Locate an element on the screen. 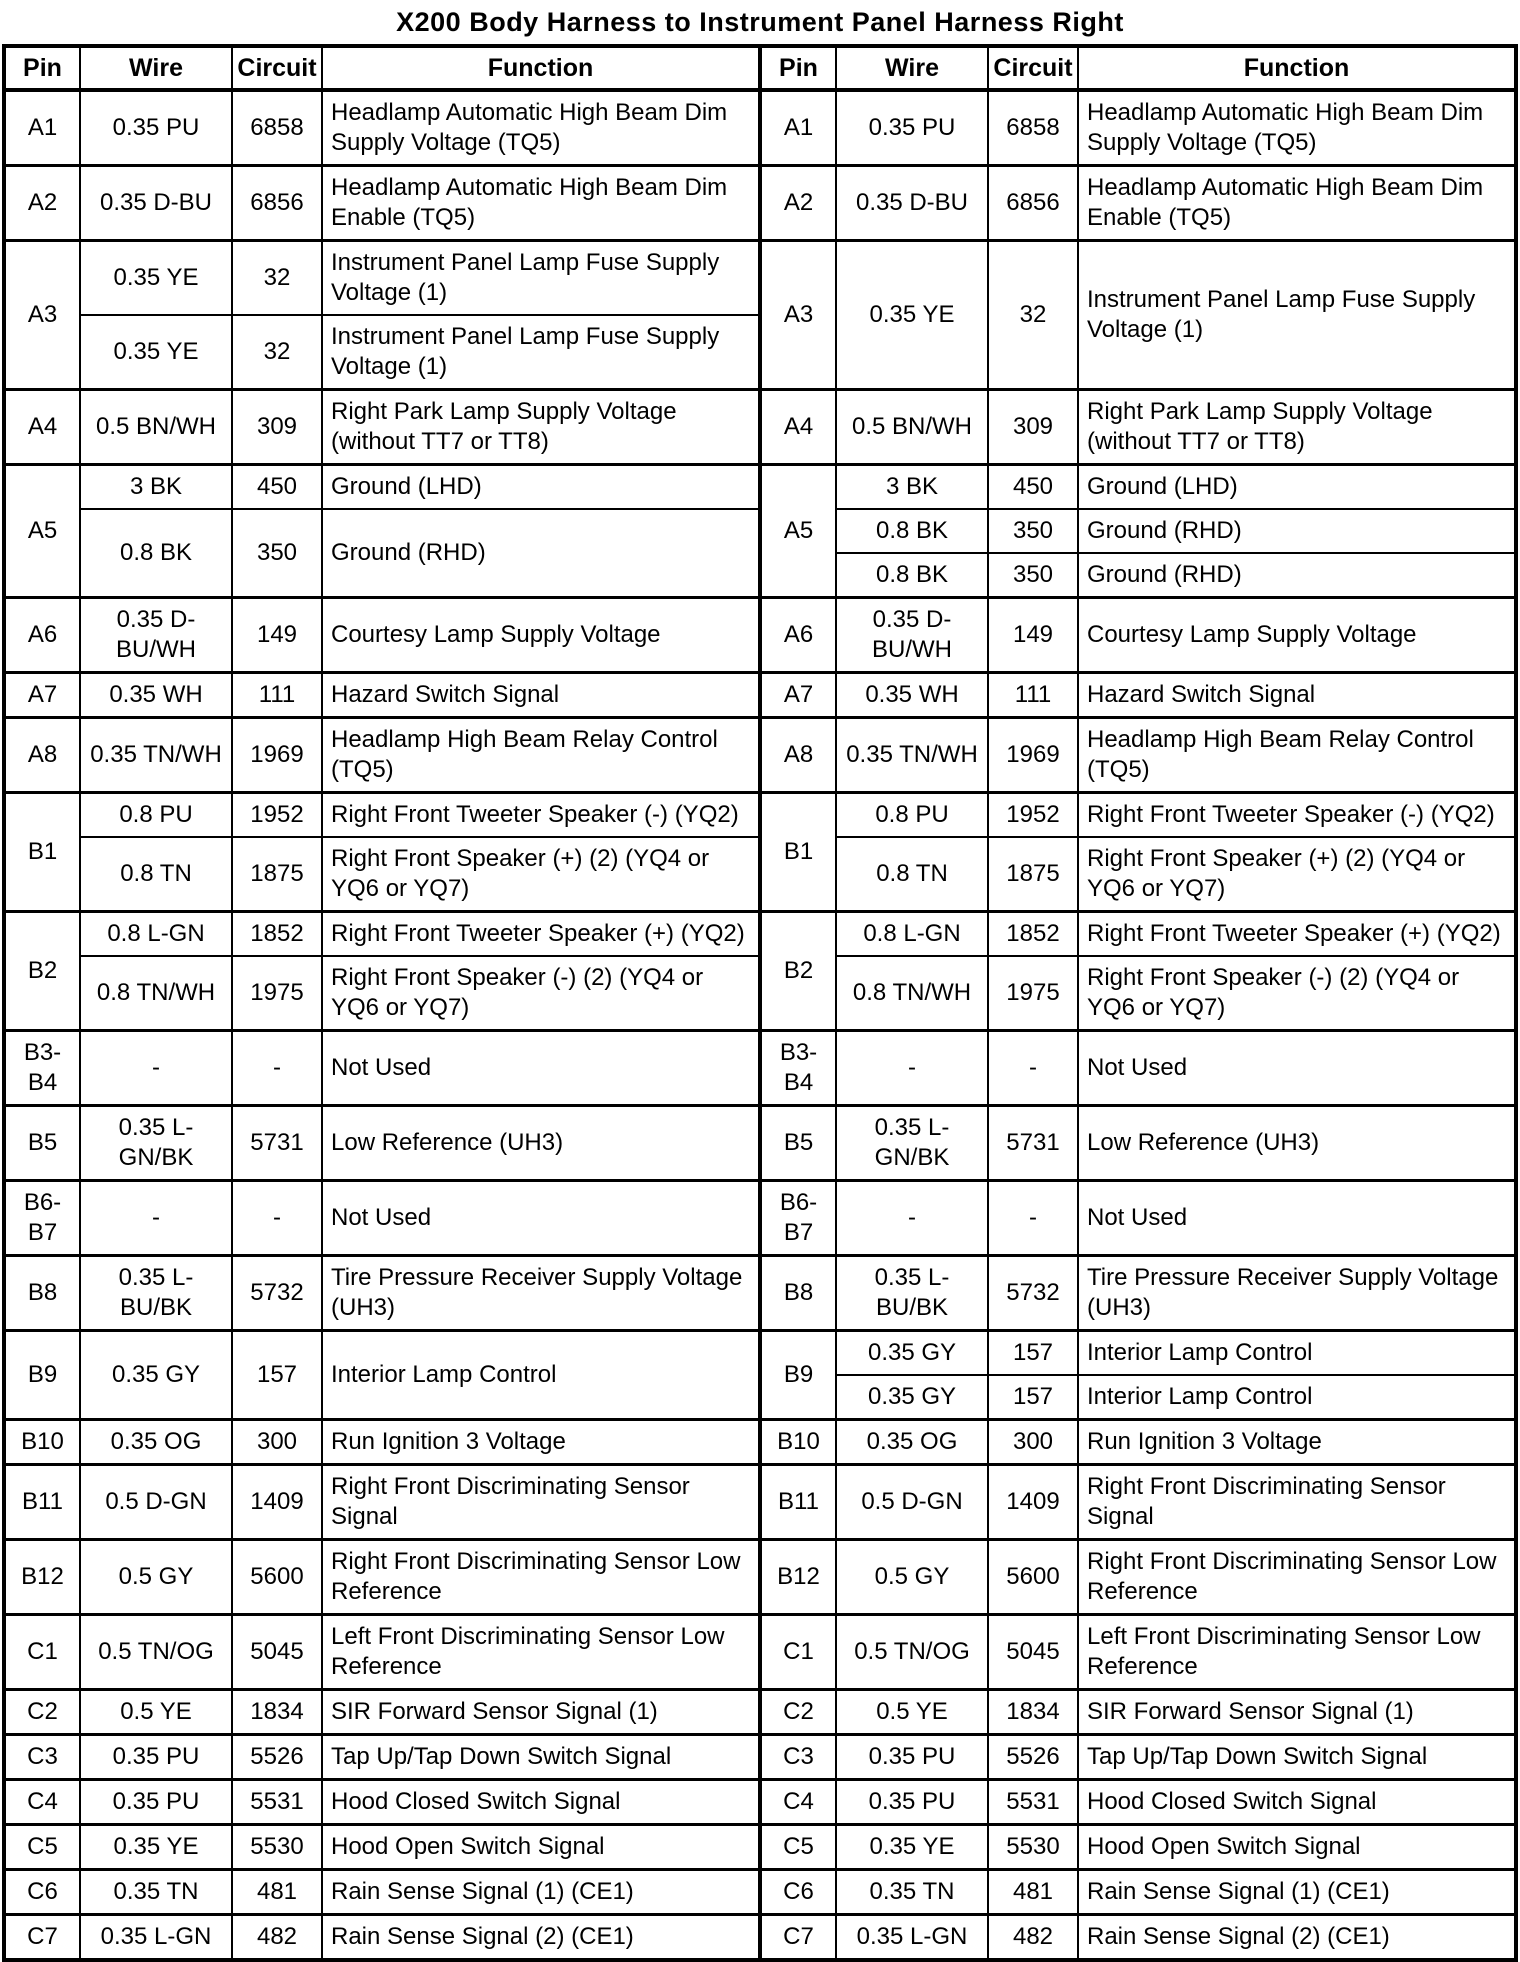  right-pin-cell: C4 is located at coordinates (797, 1802).